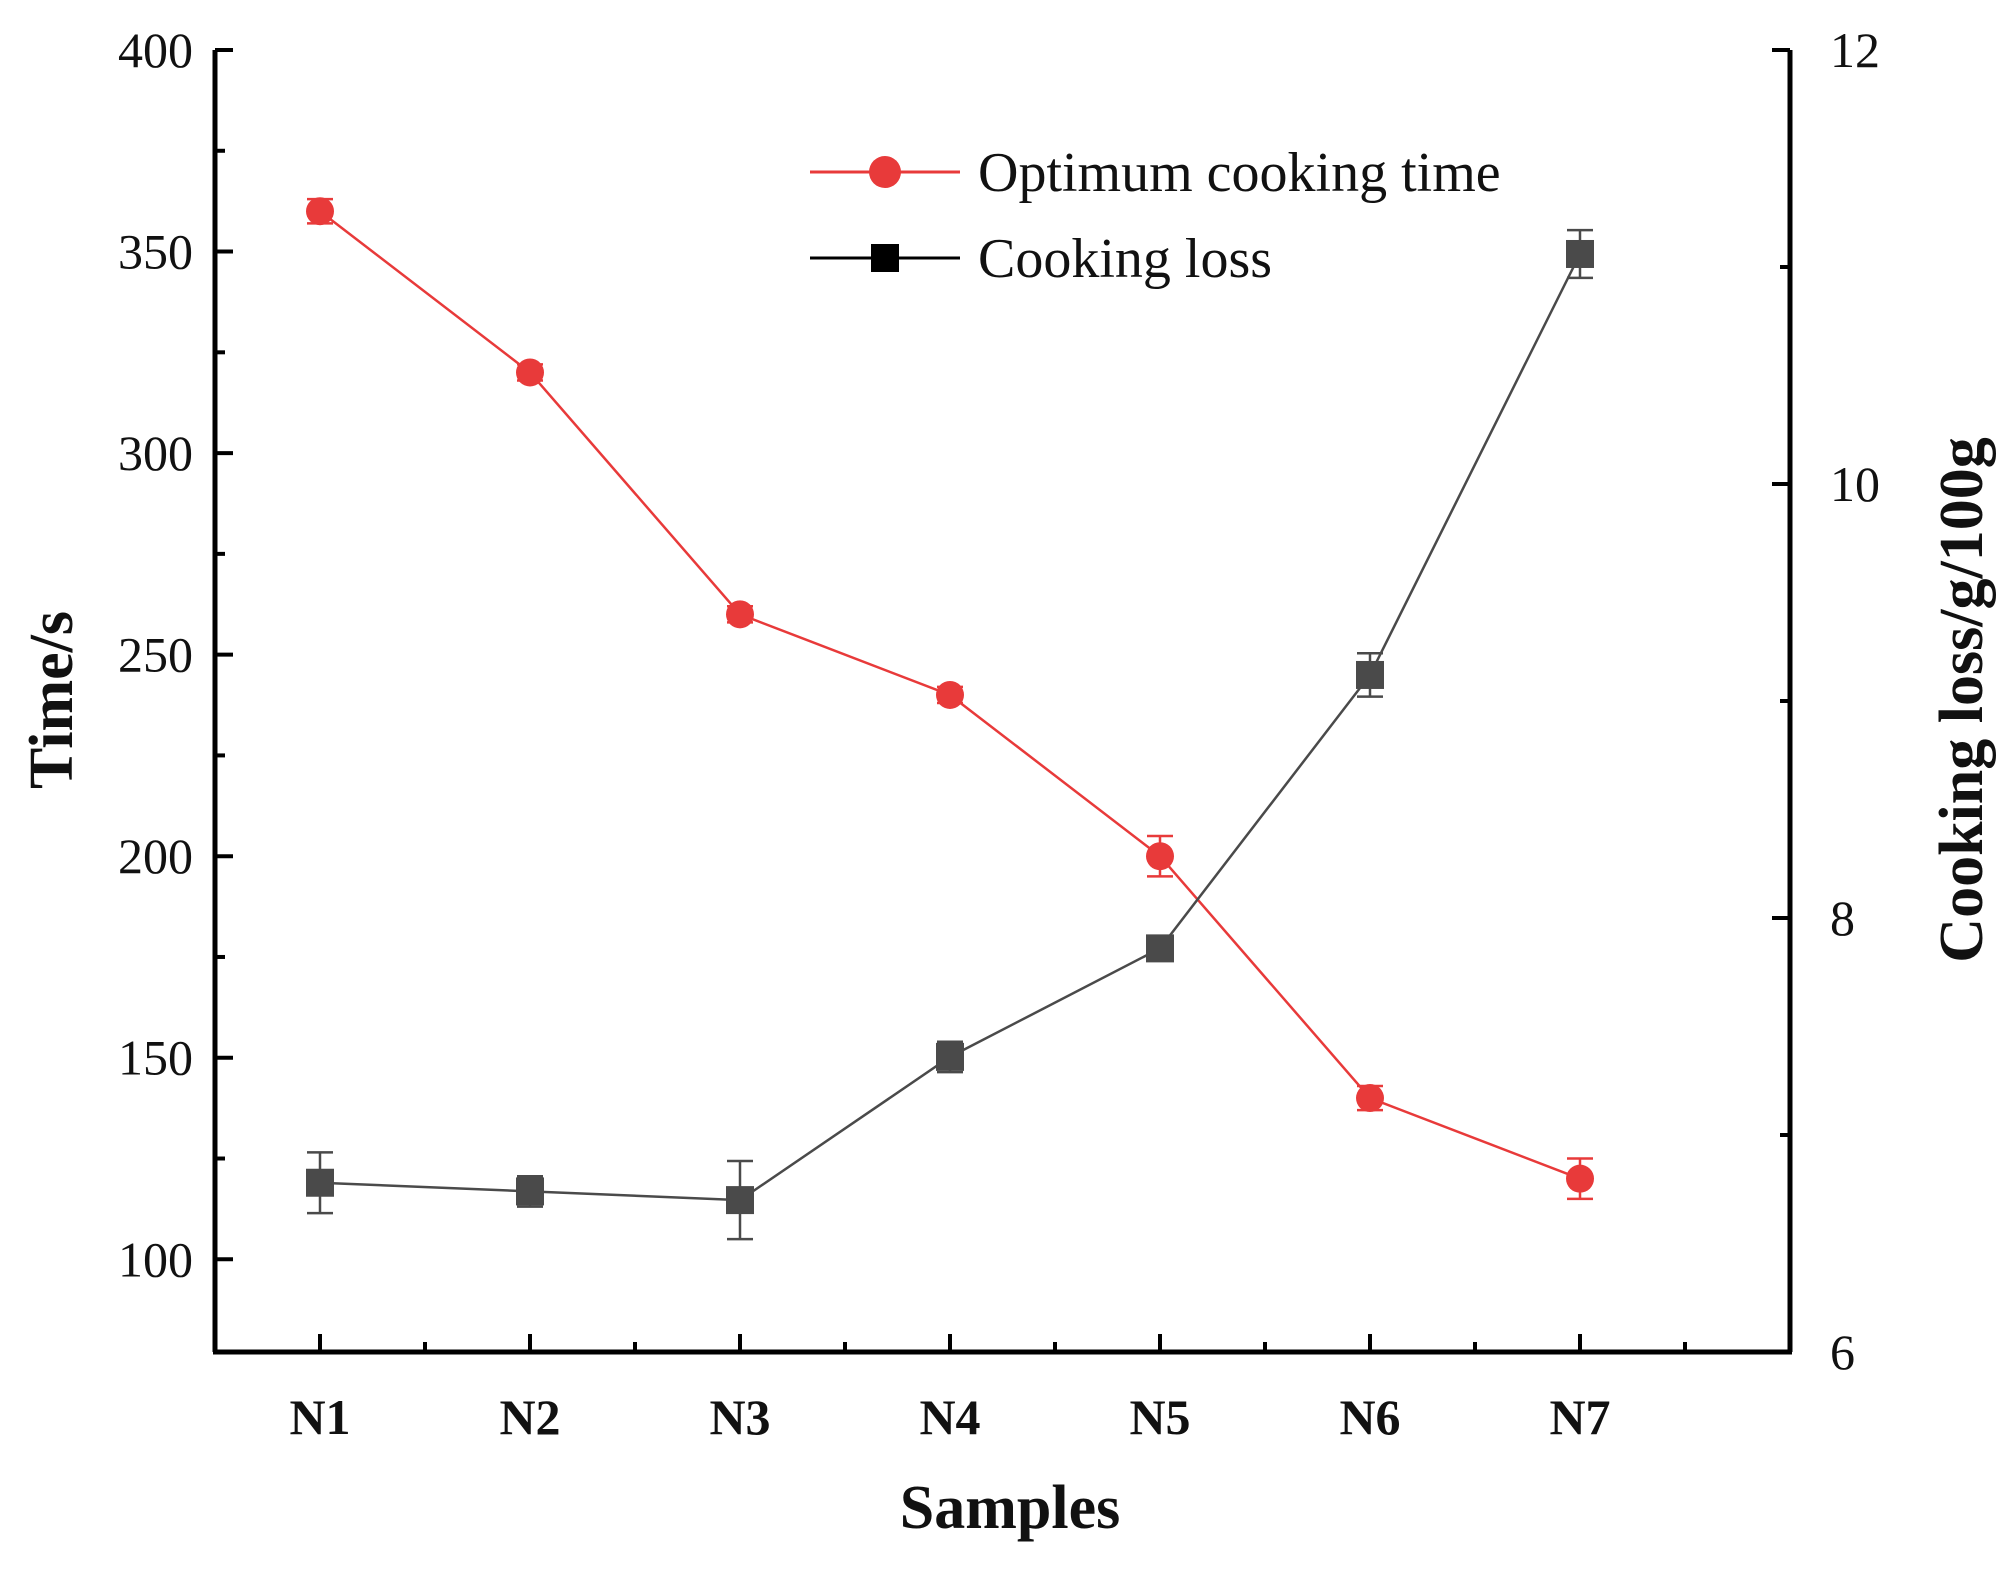 The height and width of the screenshot is (1584, 2002). I want to click on x-tick-label: N7, so click(1579, 1417).